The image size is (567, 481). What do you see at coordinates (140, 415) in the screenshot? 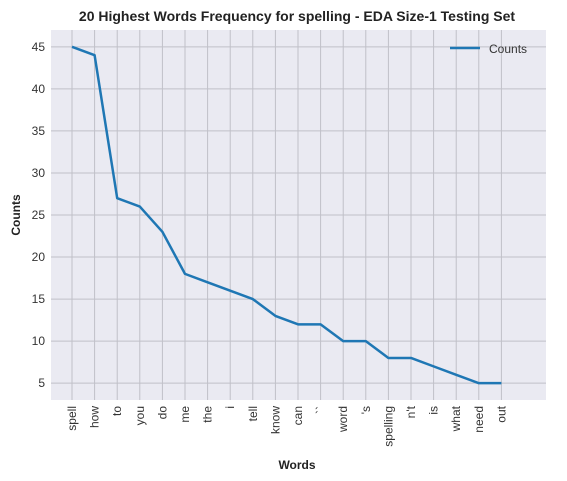
I see `x-tick-label: you` at bounding box center [140, 415].